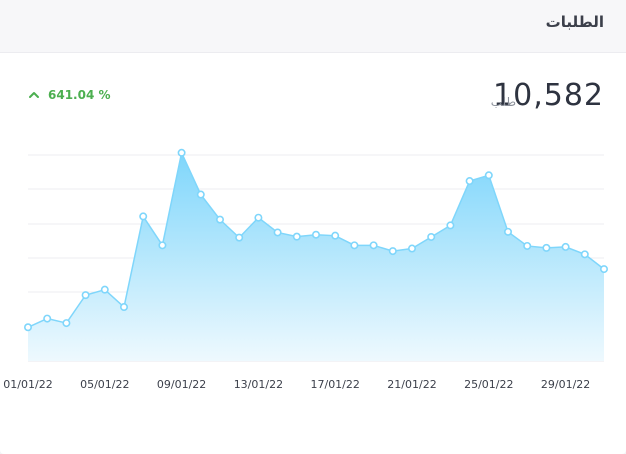 This screenshot has width=626, height=454. Describe the element at coordinates (574, 22) in the screenshot. I see `card-title: الطلبات` at that location.